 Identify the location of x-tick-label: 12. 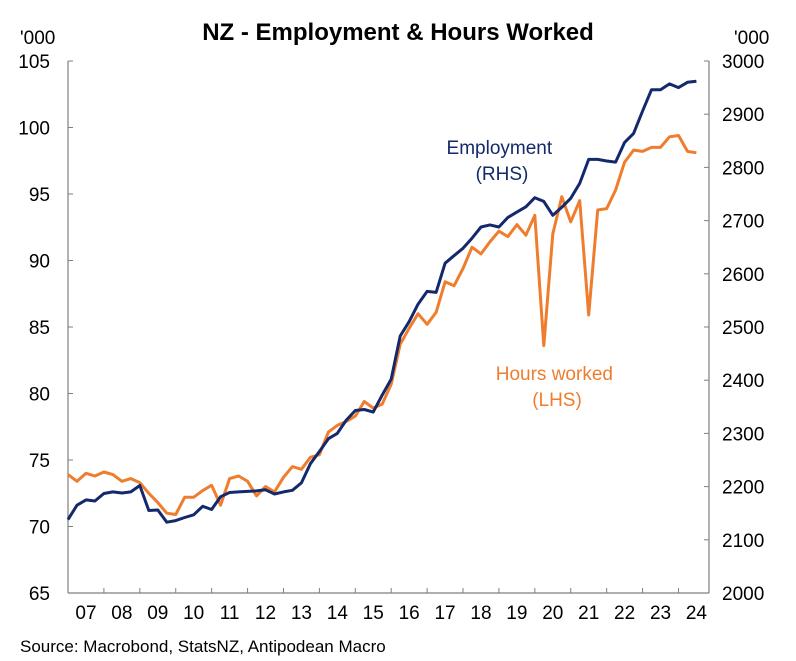
(265, 613).